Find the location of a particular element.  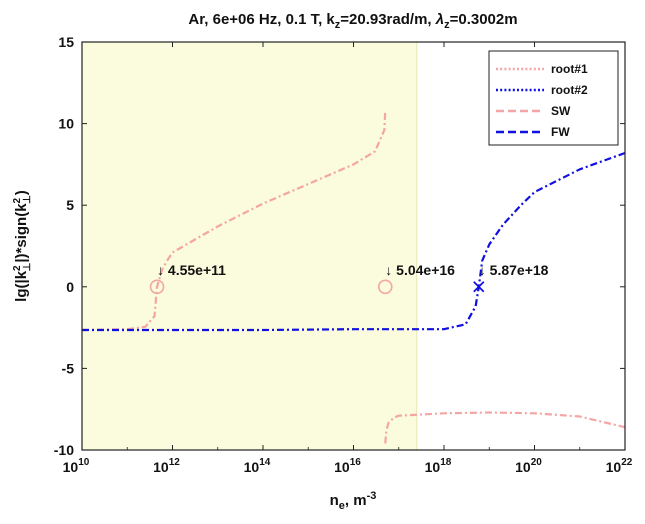

legend-label-root2: root#2 is located at coordinates (569, 90).